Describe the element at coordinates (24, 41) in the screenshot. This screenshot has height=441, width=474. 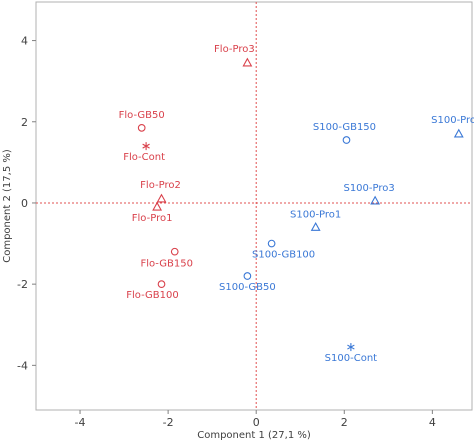
I see `y-tick-label: 4` at that location.